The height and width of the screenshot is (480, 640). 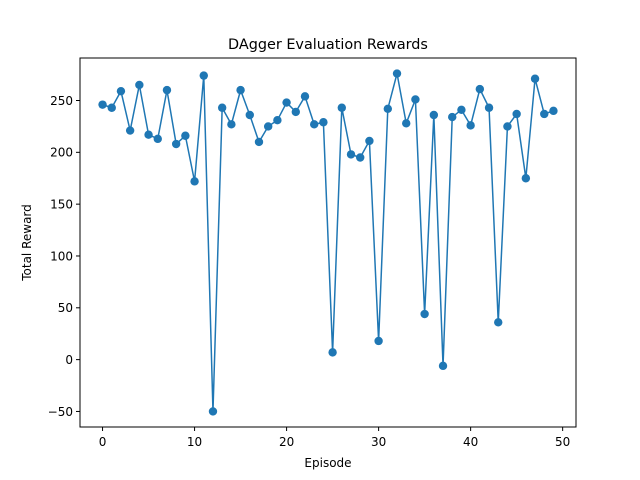 What do you see at coordinates (286, 442) in the screenshot?
I see `x-tick-label: 20` at bounding box center [286, 442].